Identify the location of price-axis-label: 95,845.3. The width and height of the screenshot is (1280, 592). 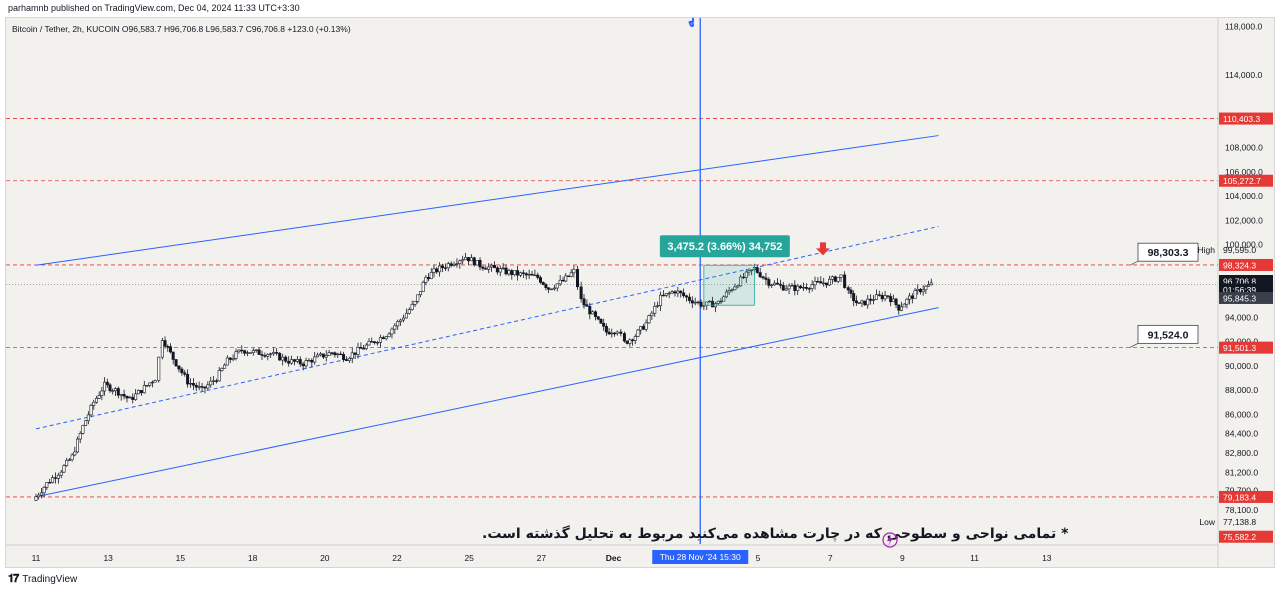
(1239, 298).